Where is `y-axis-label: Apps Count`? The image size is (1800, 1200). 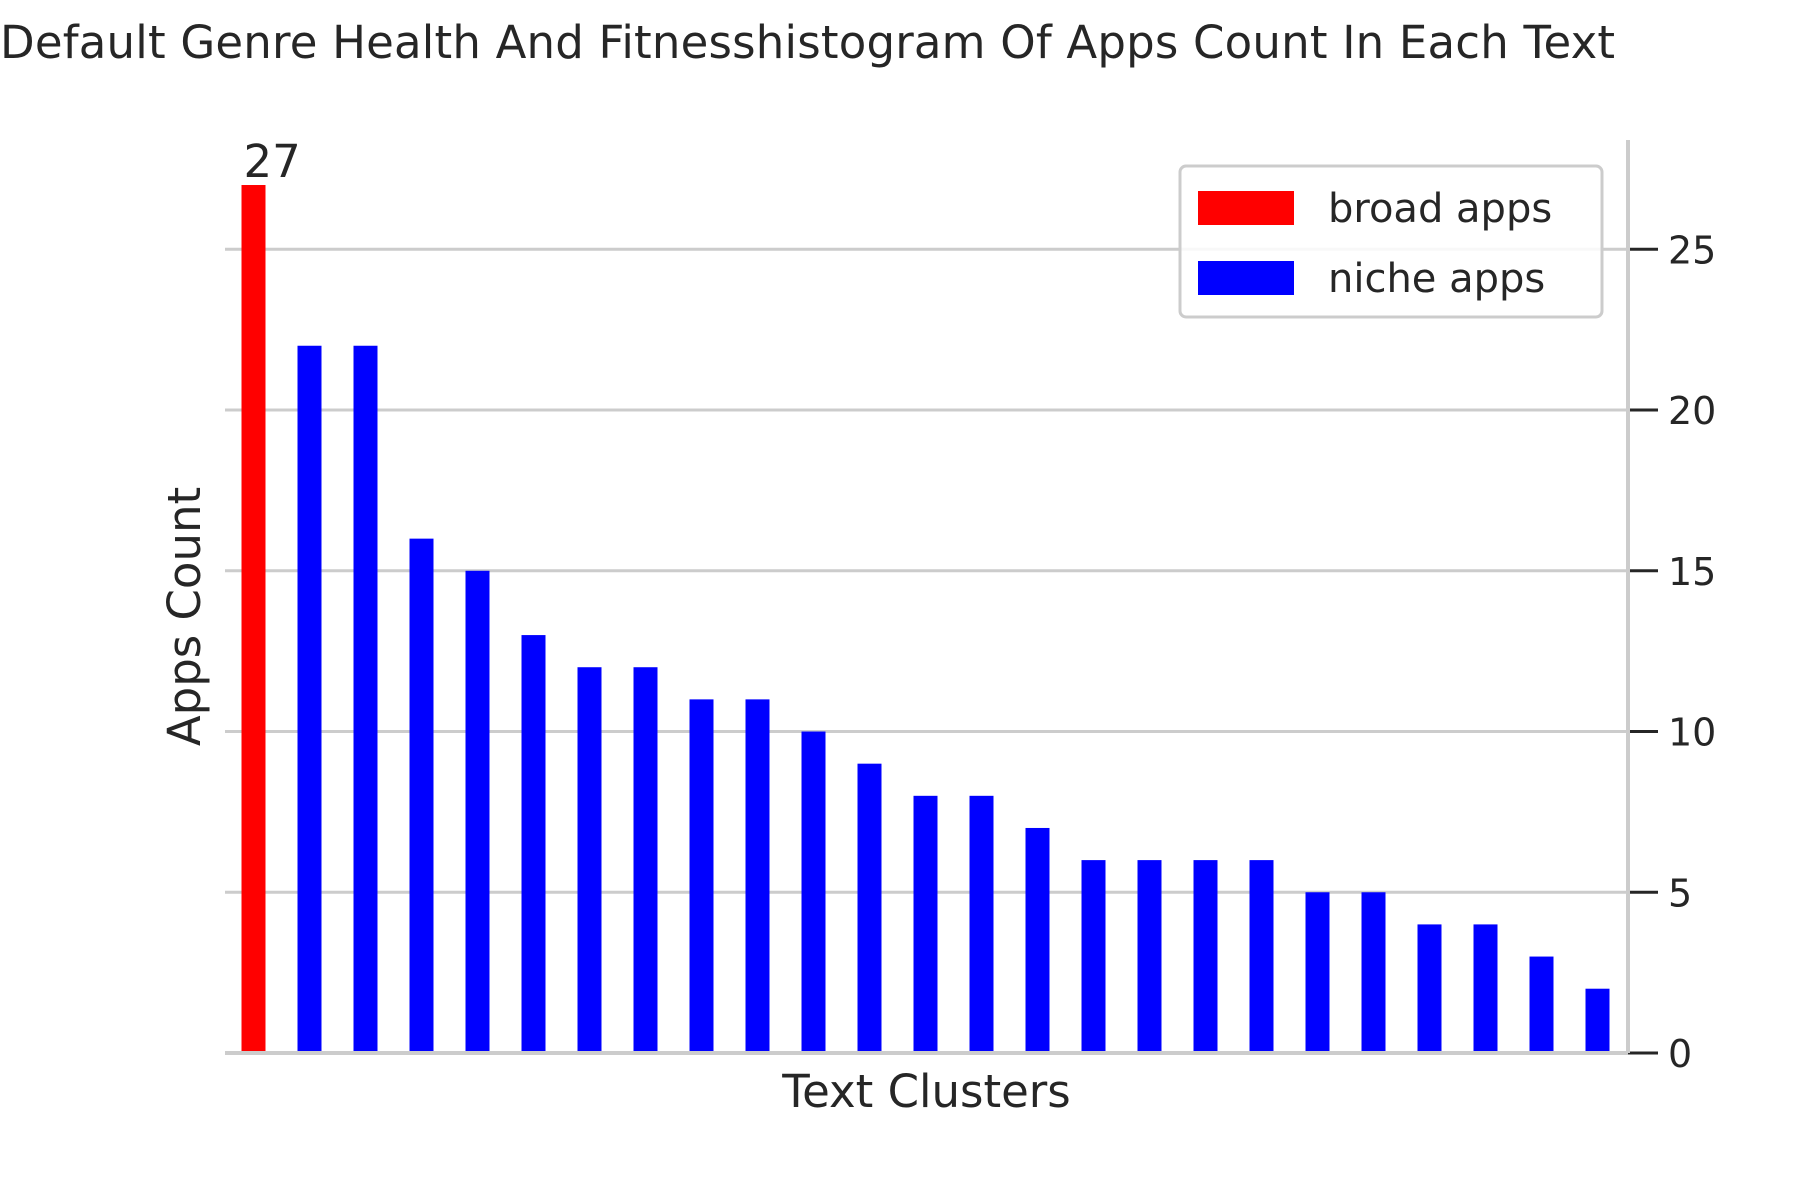
y-axis-label: Apps Count is located at coordinates (184, 616).